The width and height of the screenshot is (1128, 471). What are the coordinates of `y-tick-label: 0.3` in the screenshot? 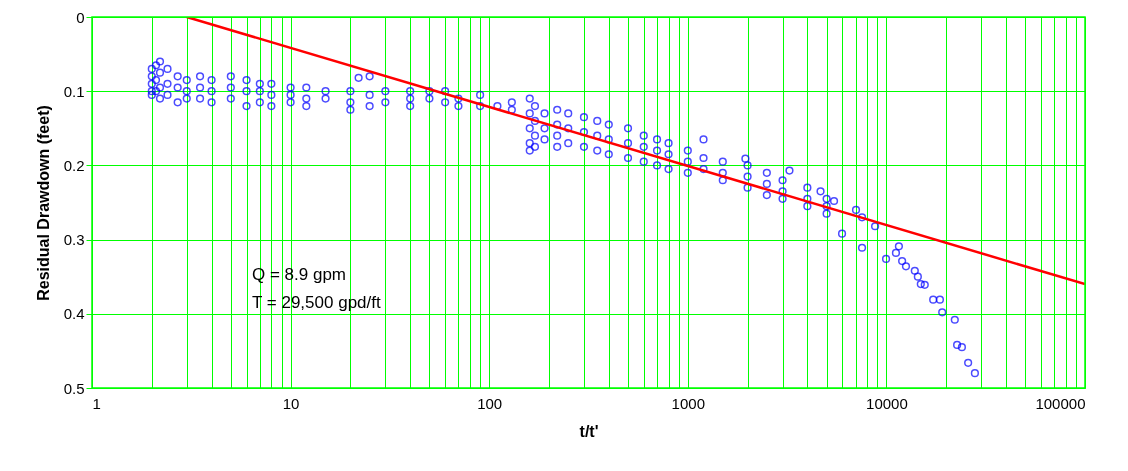 It's located at (74, 240).